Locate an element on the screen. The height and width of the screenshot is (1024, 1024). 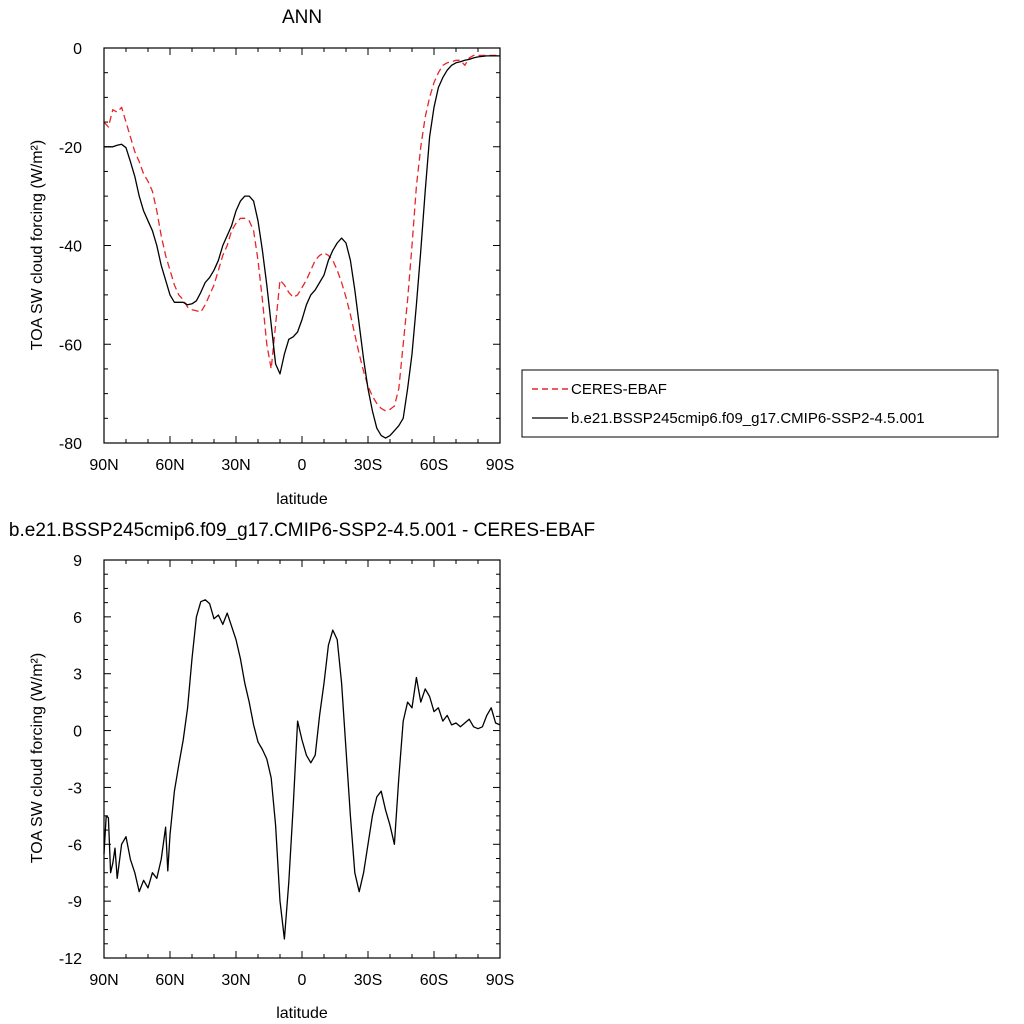
y-tick-label: -12 is located at coordinates (70, 959).